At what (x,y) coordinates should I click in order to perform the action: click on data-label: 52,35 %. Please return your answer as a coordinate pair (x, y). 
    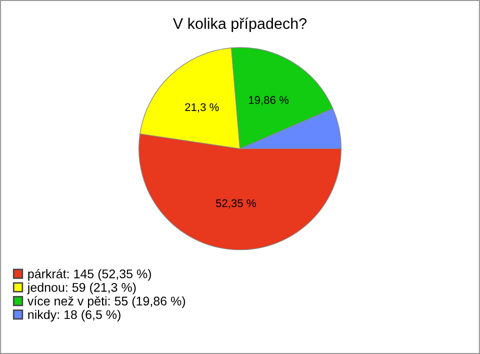
    Looking at the image, I should click on (236, 203).